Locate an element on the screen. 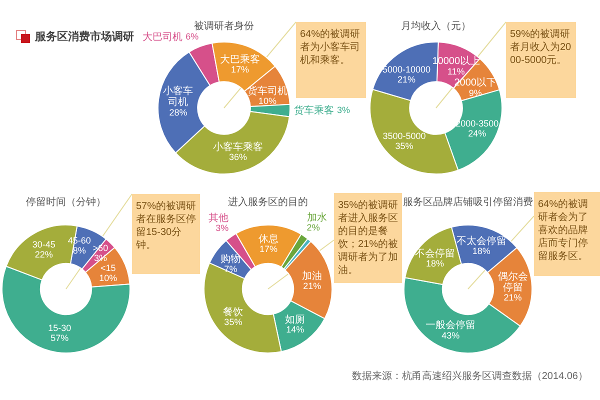  slice-label: 5000-10000 is located at coordinates (406, 69).